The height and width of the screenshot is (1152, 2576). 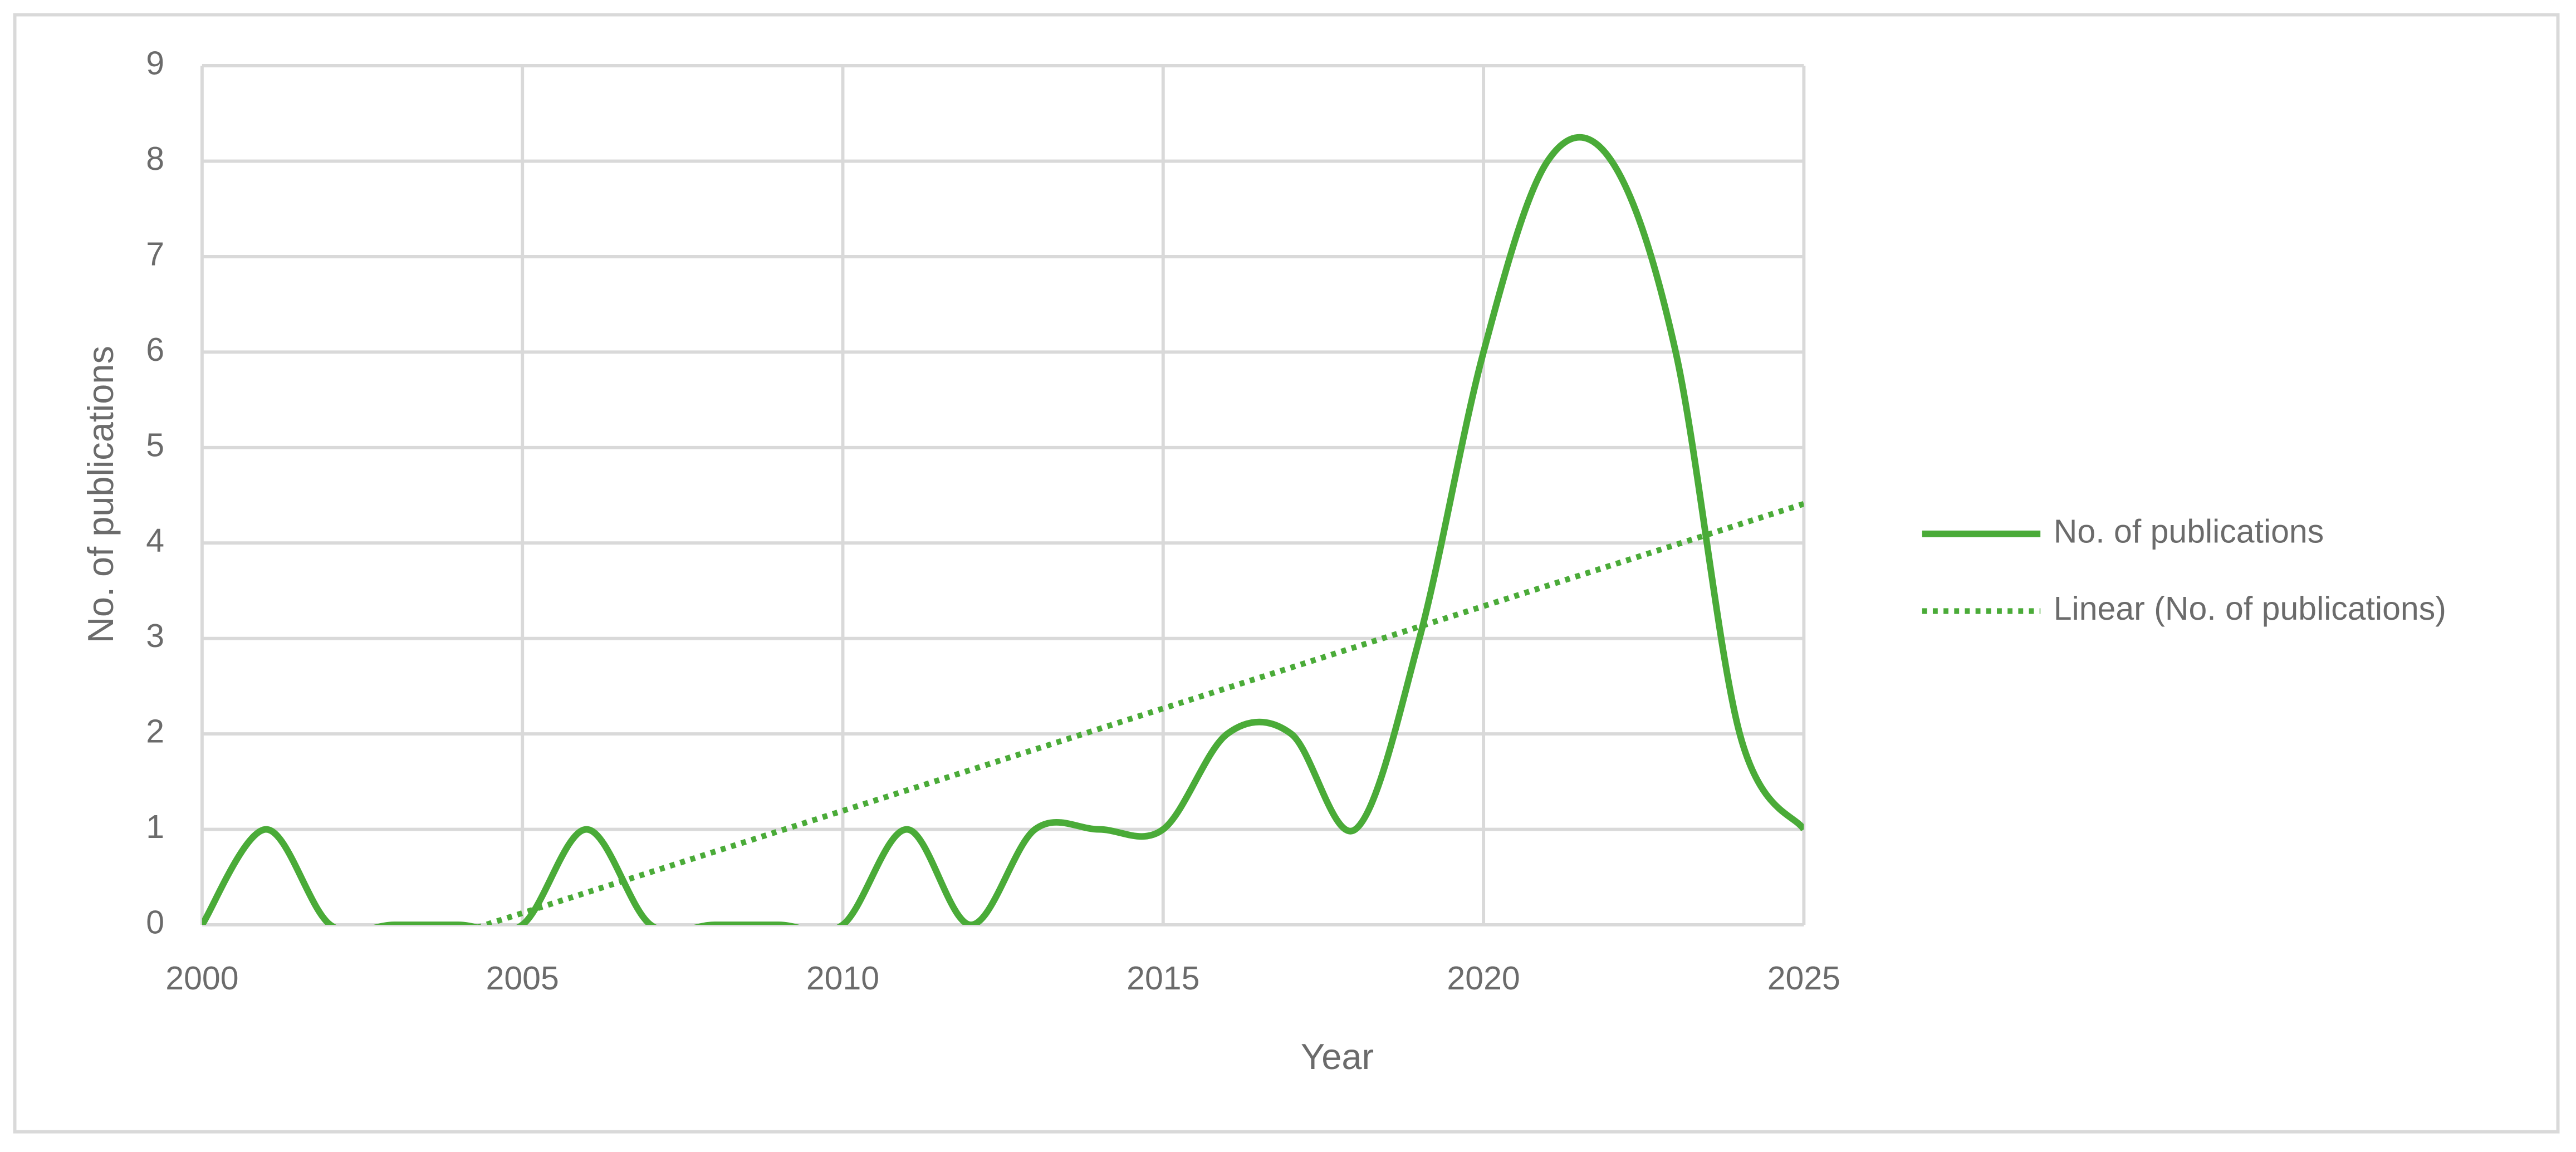 I want to click on y-axis-title: No. of publications, so click(x=100, y=494).